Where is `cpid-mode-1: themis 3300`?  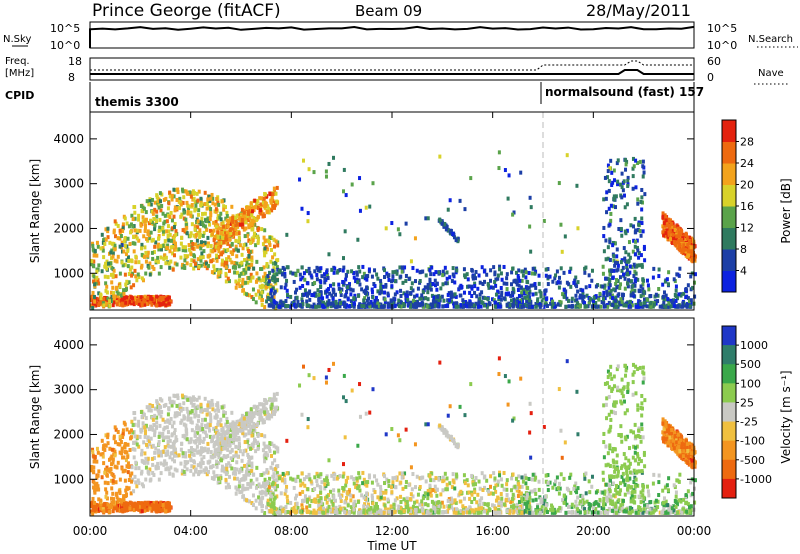
cpid-mode-1: themis 3300 is located at coordinates (137, 102).